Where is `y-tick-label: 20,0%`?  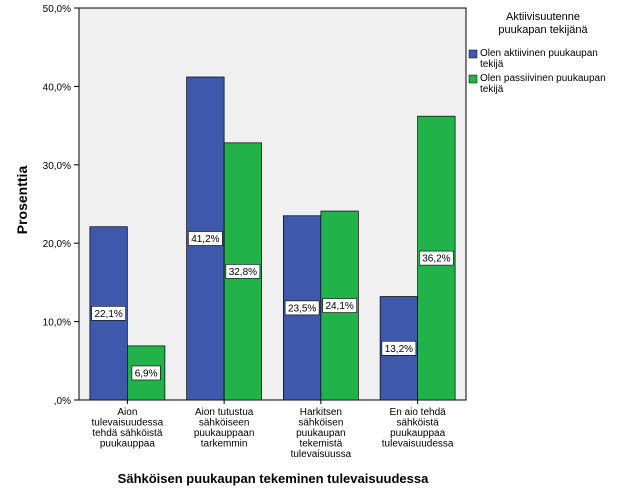 y-tick-label: 20,0% is located at coordinates (57, 244).